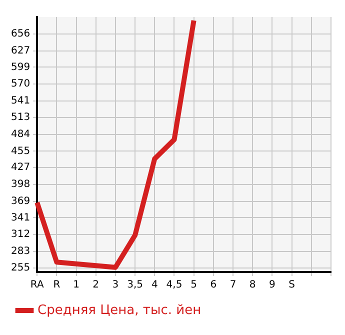  Describe the element at coordinates (76, 285) in the screenshot. I see `x-tick-label: 1` at that location.